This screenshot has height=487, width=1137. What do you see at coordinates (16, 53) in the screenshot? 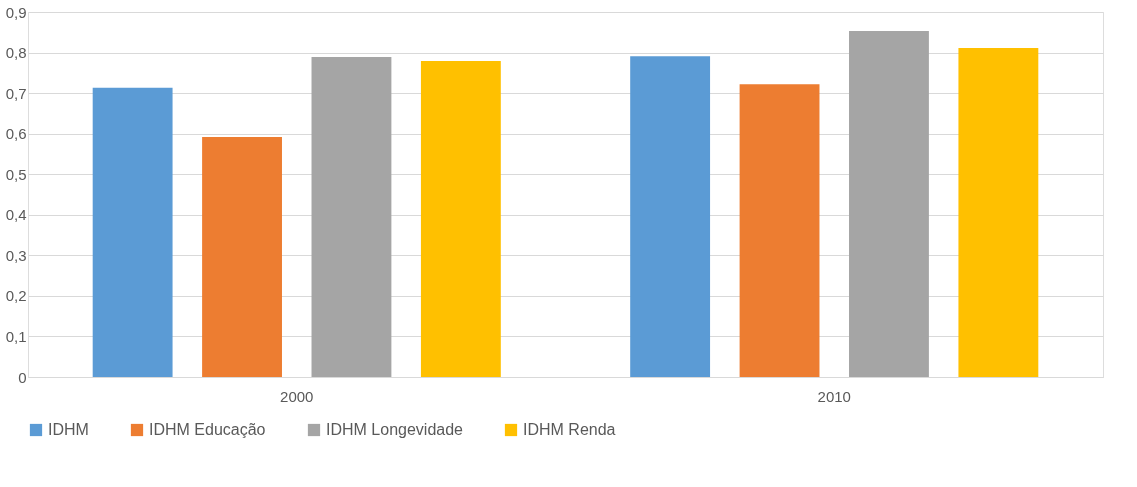
I see `y-tick-label: 0,8` at bounding box center [16, 53].